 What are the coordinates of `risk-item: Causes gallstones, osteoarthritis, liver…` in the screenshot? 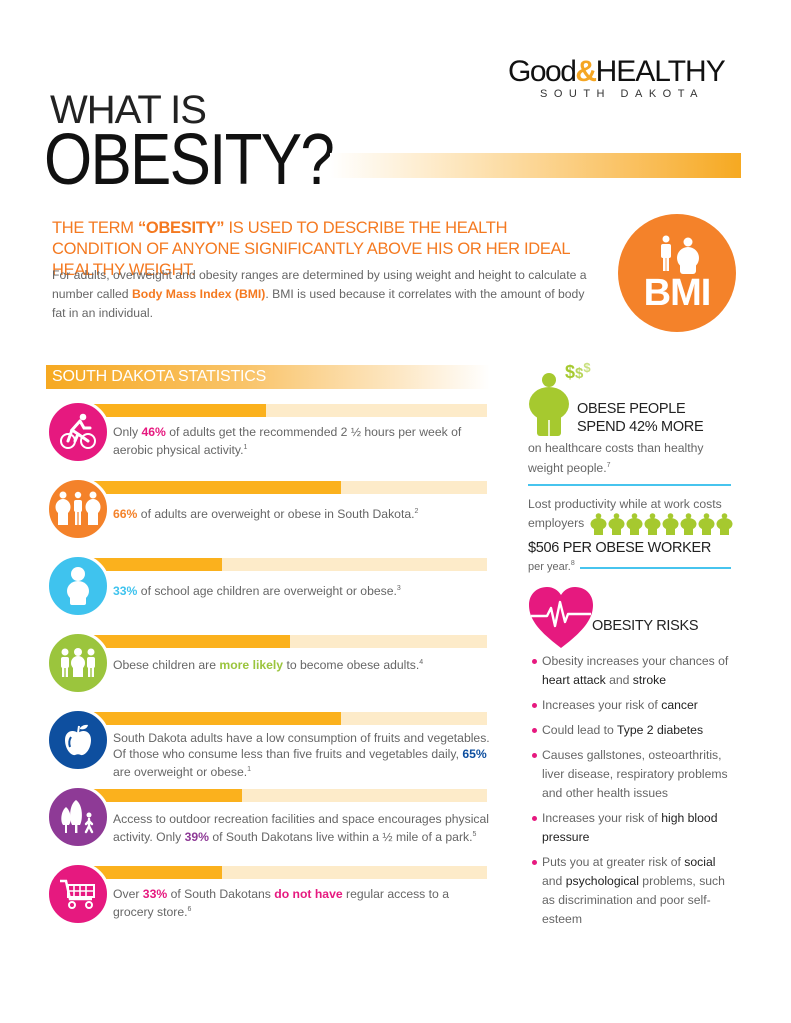 It's located at (632, 774).